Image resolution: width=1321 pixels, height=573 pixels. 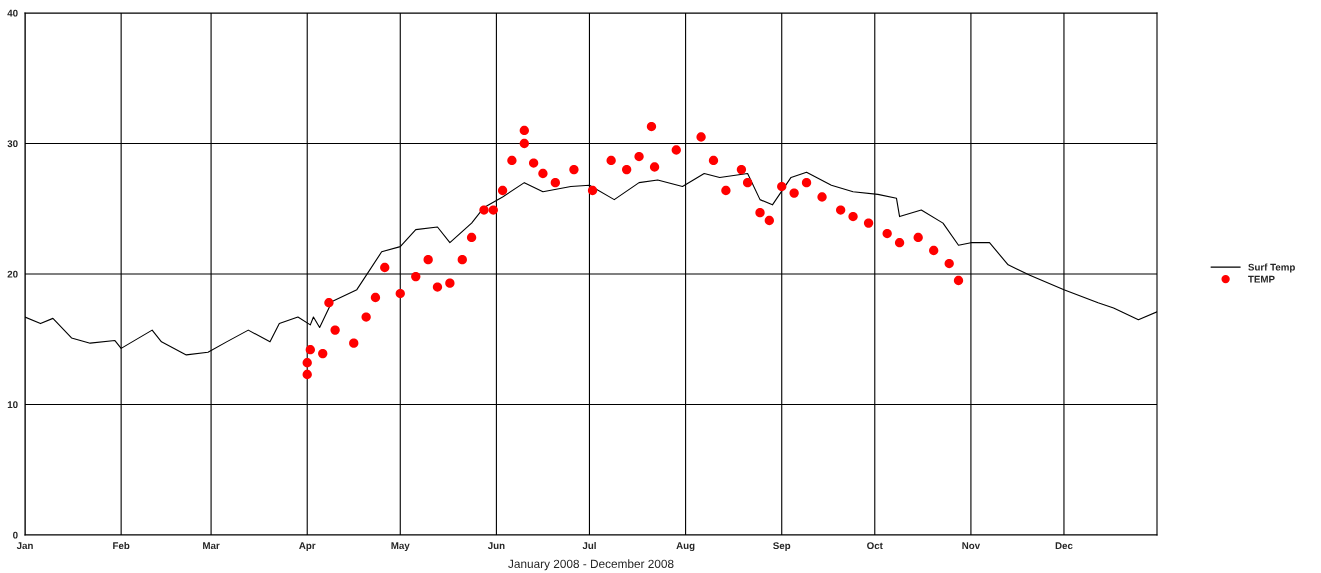 I want to click on x-tick-label: Nov, so click(x=971, y=546).